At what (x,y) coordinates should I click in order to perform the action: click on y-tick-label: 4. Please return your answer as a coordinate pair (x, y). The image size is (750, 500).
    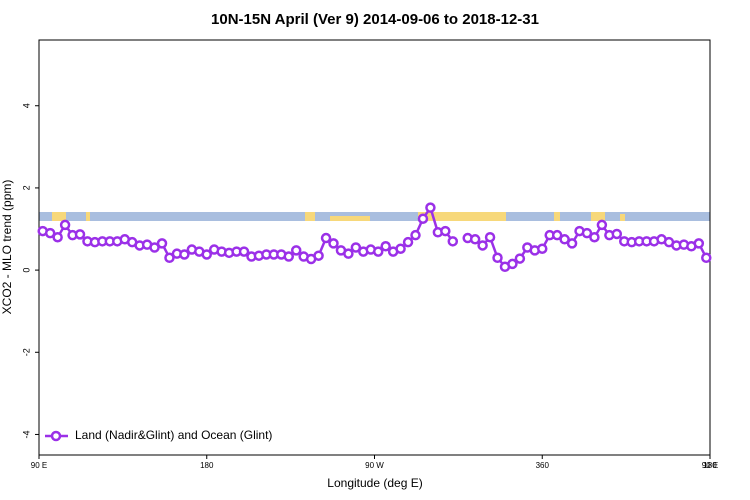
    Looking at the image, I should click on (26, 105).